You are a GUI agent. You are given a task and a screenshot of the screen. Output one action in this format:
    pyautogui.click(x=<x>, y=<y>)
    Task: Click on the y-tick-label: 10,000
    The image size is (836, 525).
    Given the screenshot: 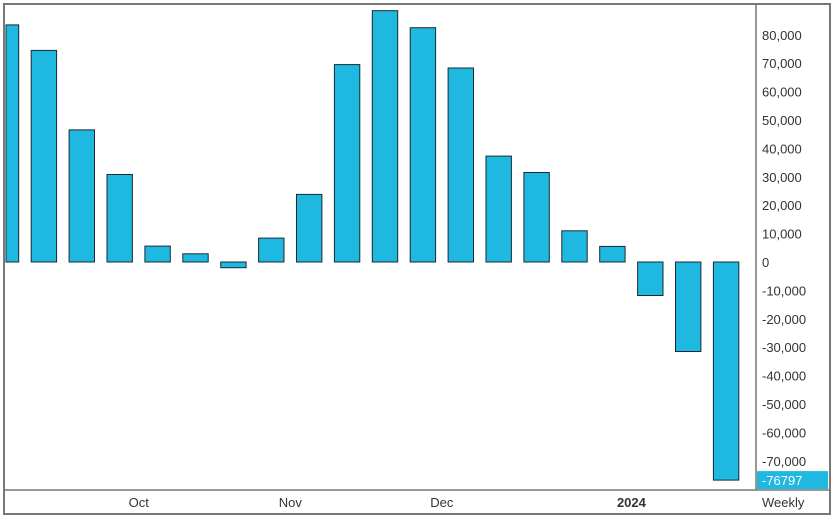 What is the action you would take?
    pyautogui.click(x=782, y=234)
    